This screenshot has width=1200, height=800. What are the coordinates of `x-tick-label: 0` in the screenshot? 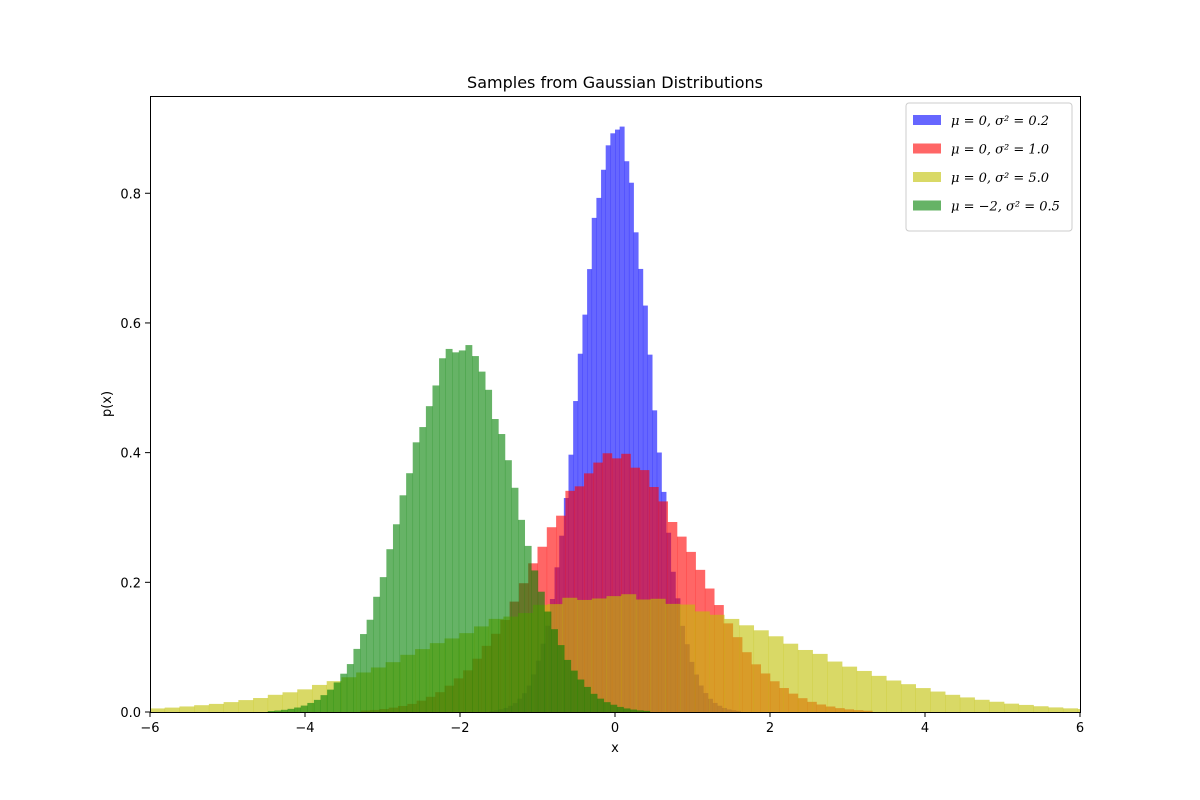 It's located at (615, 728).